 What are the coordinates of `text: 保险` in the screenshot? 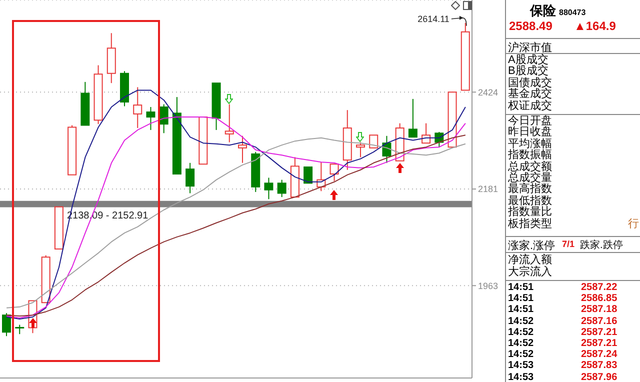 It's located at (543, 11).